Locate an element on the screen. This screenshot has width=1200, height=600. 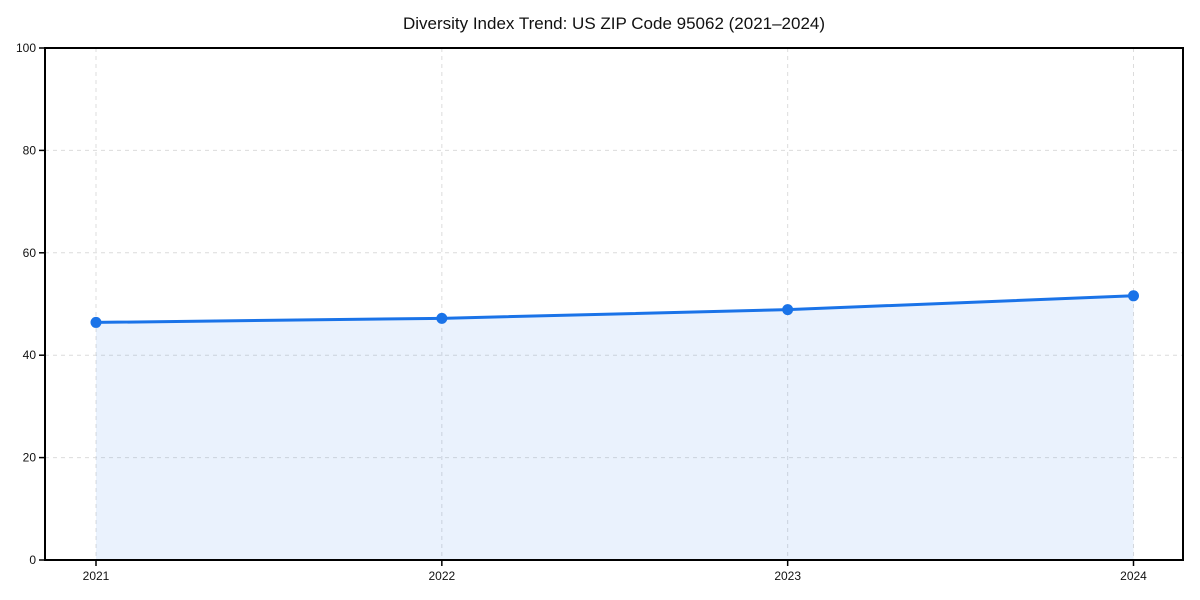
y-tick-label: 20 is located at coordinates (30, 458).